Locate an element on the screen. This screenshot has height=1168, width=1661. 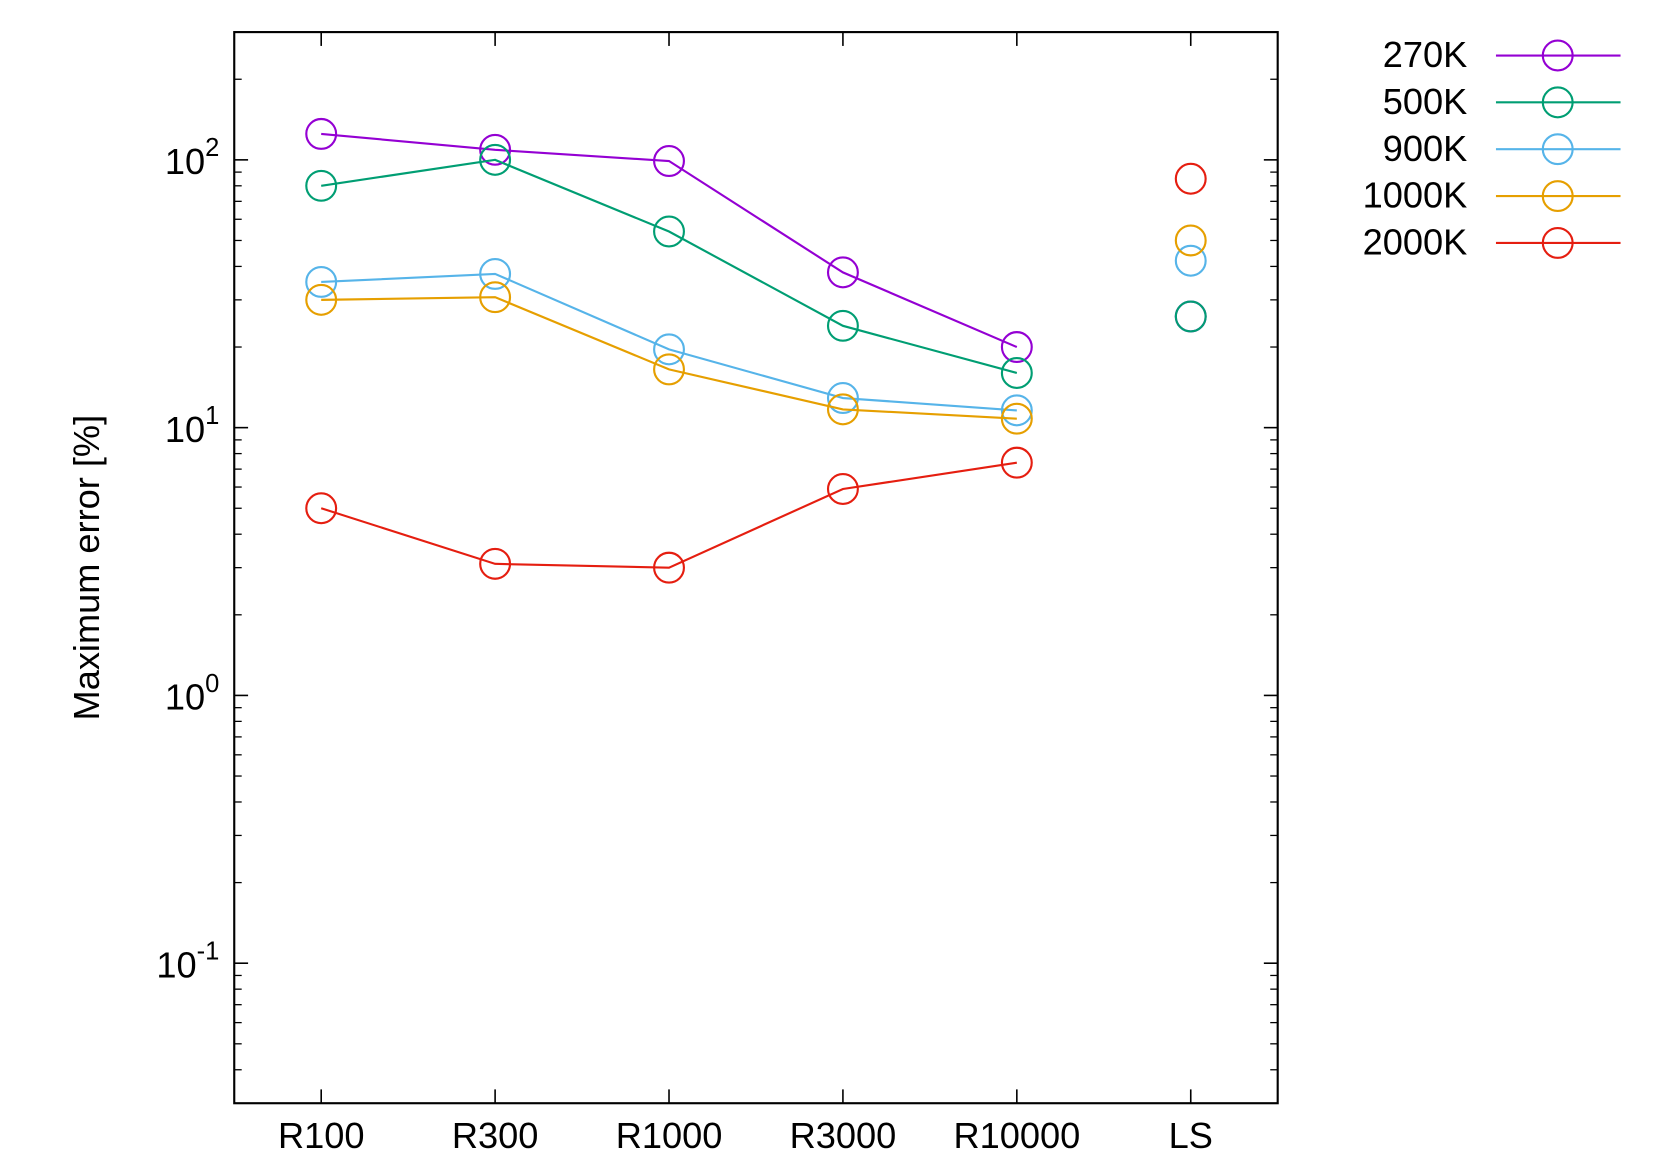
x-tick-label: LS is located at coordinates (1191, 1135).